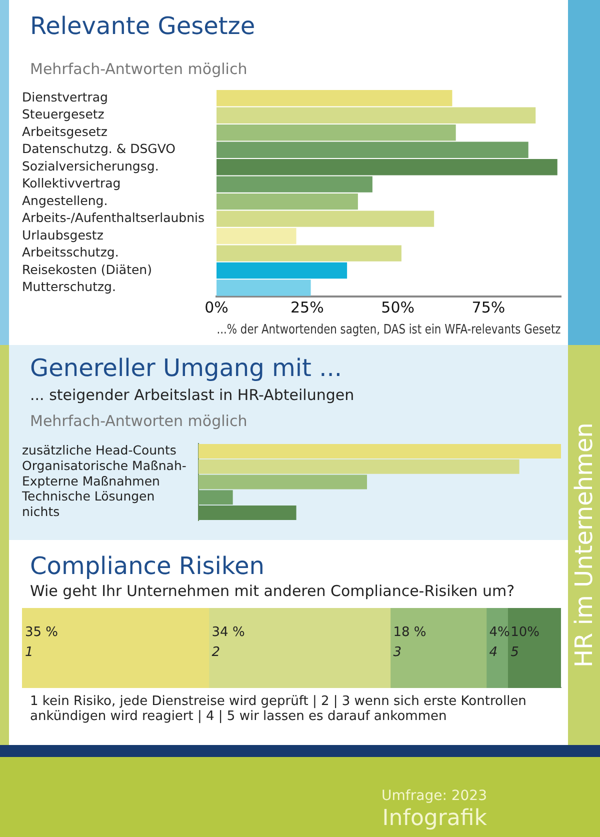  Describe the element at coordinates (69, 286) in the screenshot. I see `y-tick-label: Mutterschutzg.` at that location.